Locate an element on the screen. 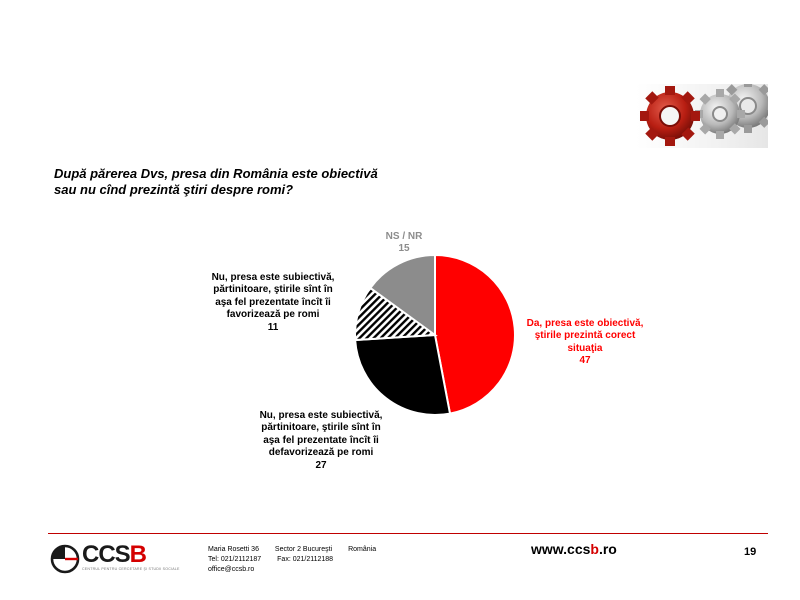 This screenshot has height=600, width=800. slice-label-da-line-1: Da, presa este obiectivă, is located at coordinates (585, 323).